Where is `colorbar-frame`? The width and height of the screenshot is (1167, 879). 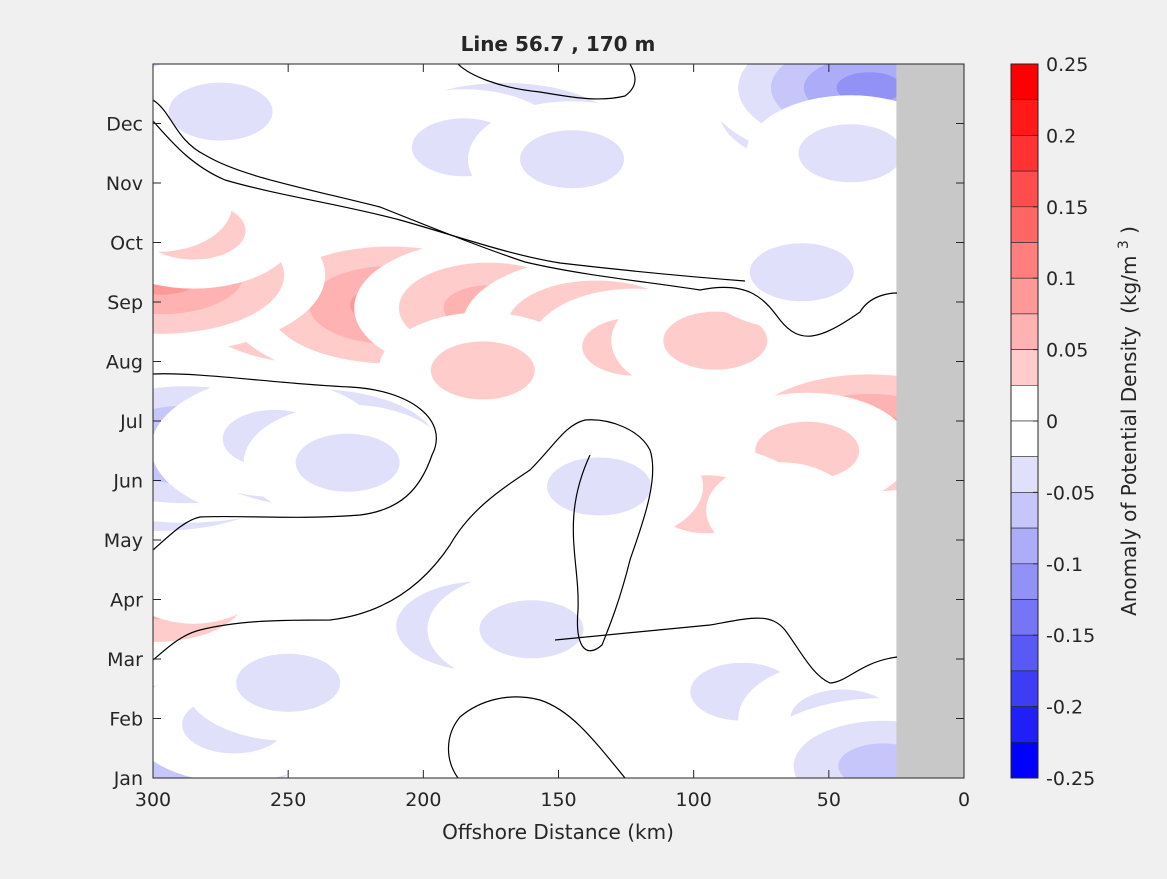
colorbar-frame is located at coordinates (1024, 421).